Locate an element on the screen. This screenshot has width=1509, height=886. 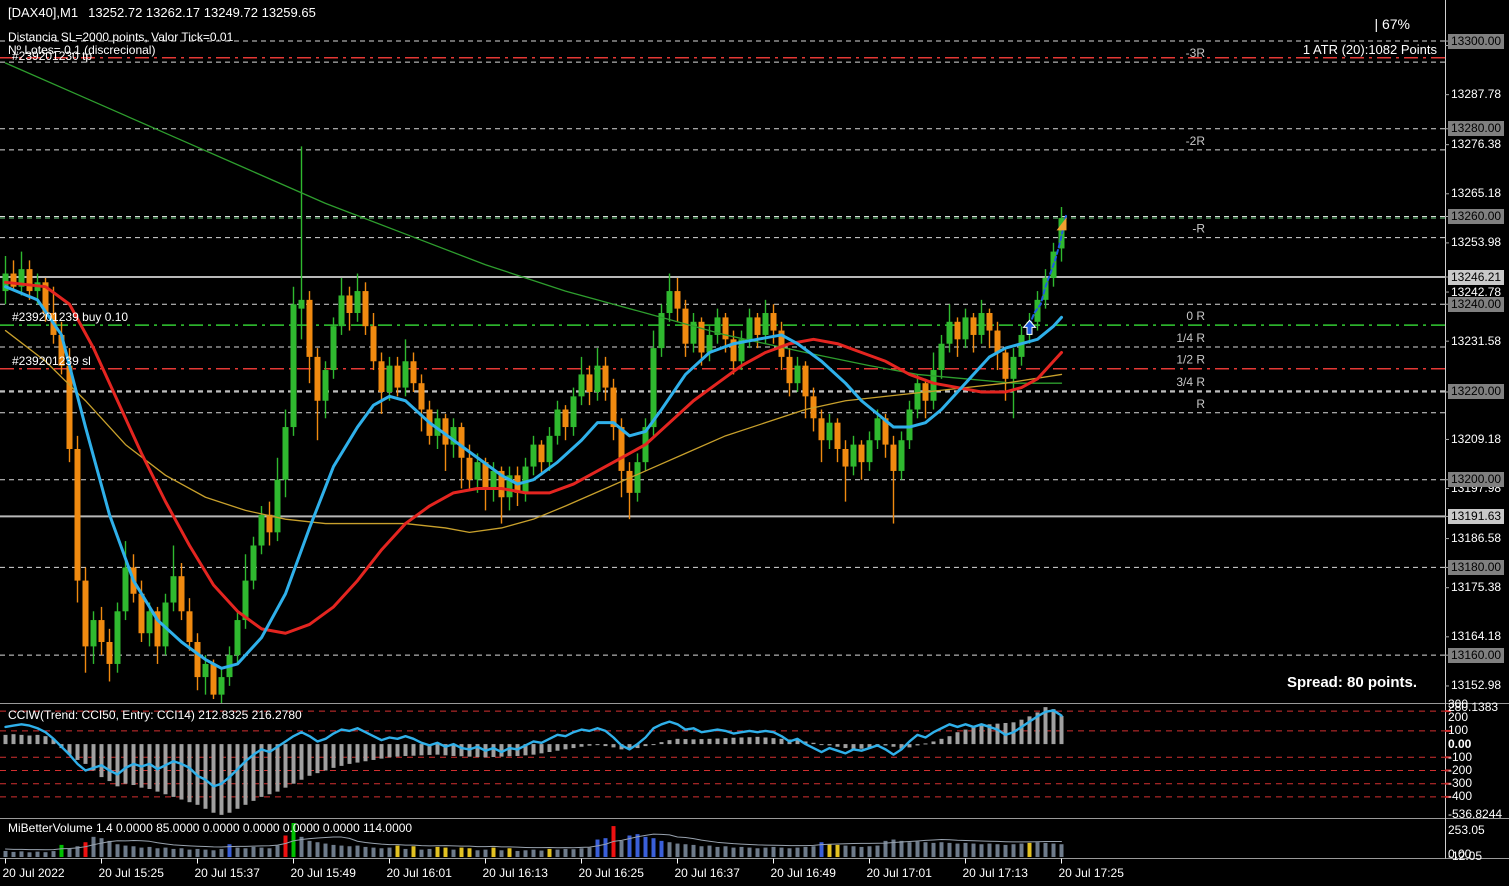
r-level-label: 3/4 R is located at coordinates (1190, 382).